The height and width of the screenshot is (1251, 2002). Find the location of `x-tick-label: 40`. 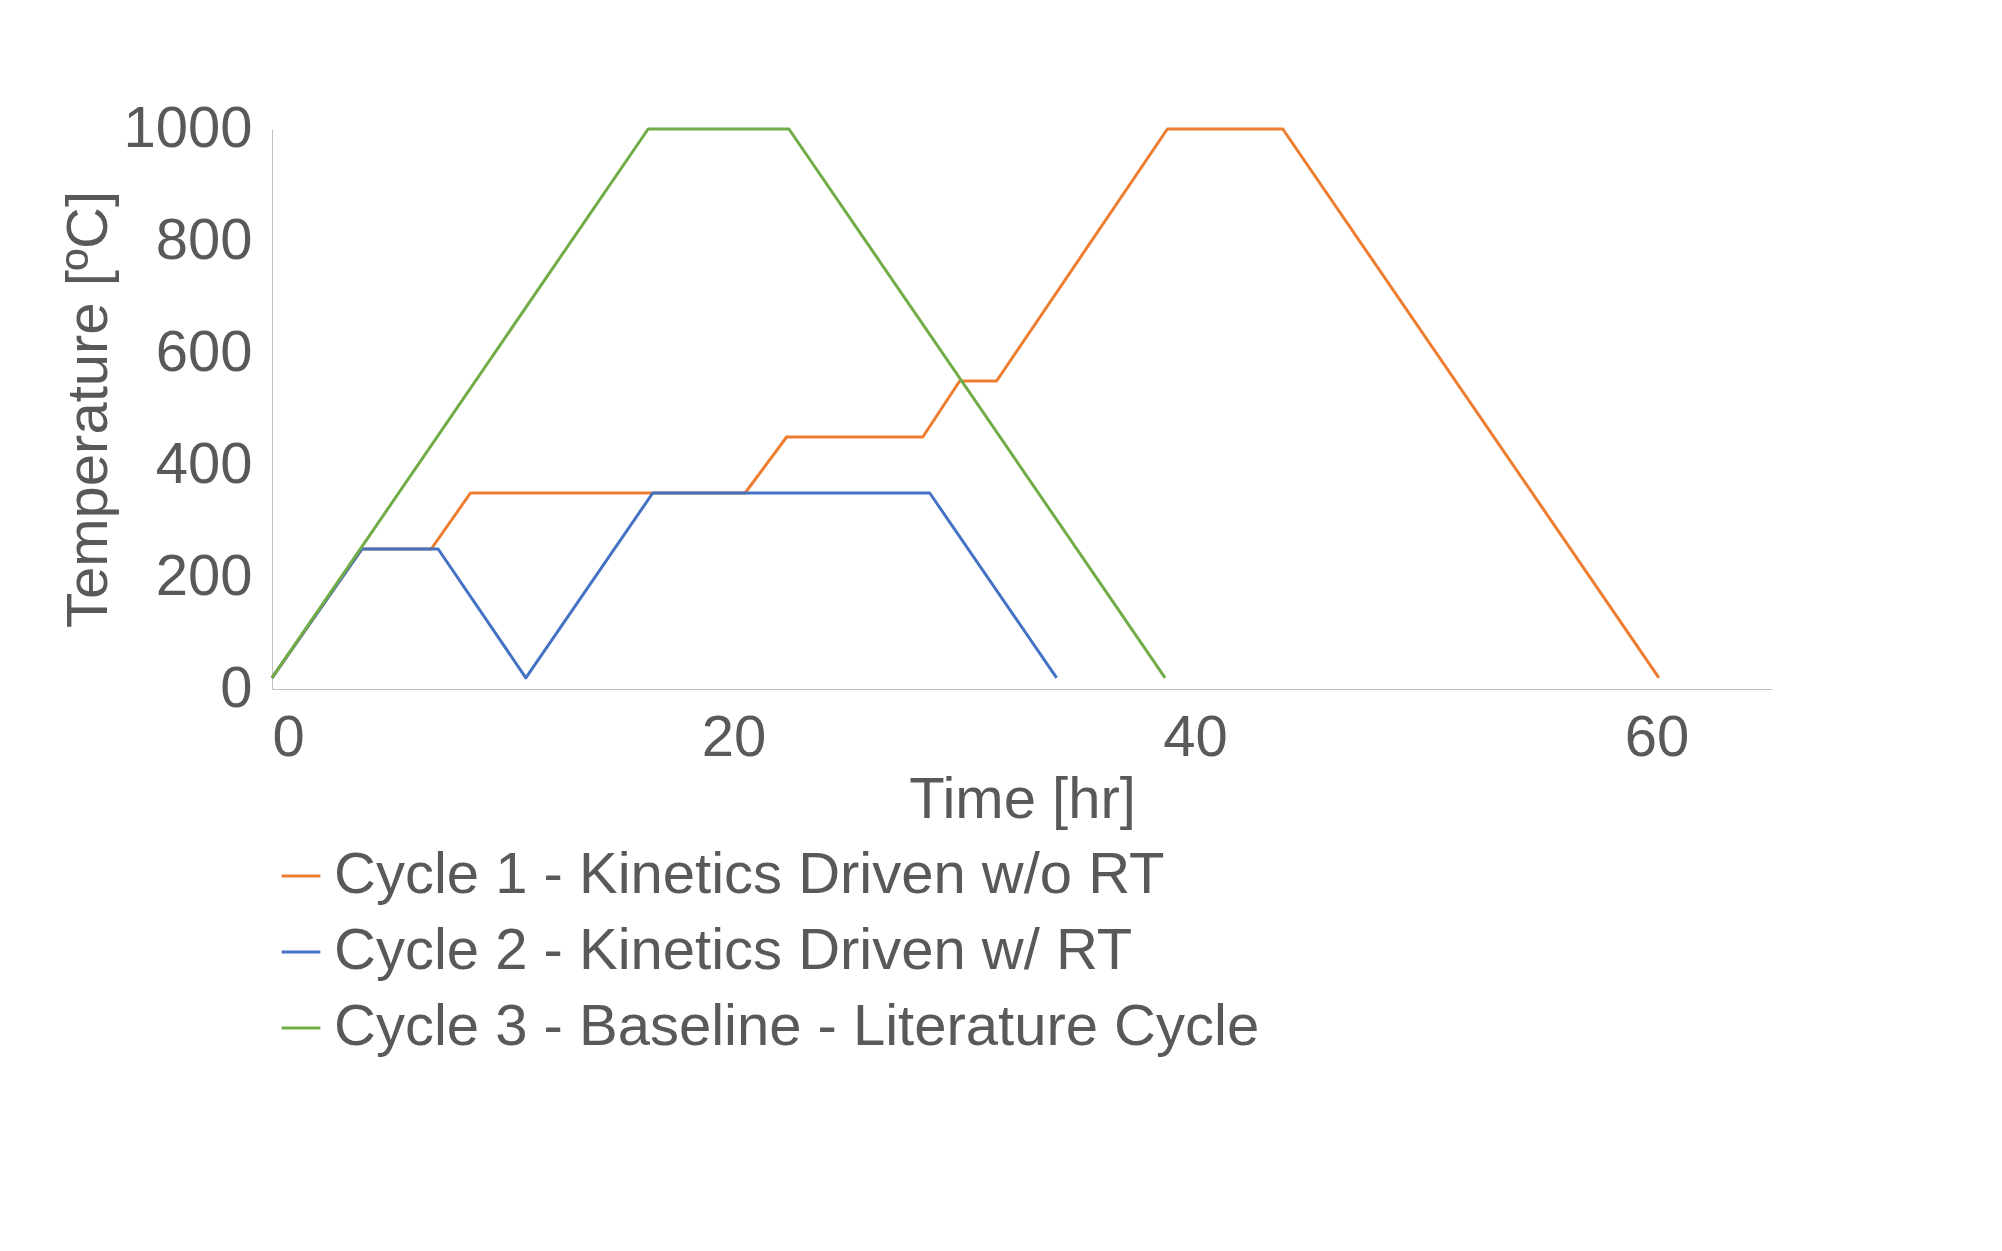

x-tick-label: 40 is located at coordinates (1195, 735).